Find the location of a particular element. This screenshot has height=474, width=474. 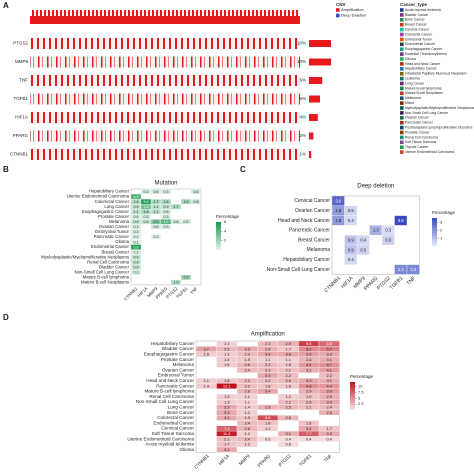

alteration-histogram is located at coordinates (165, 20).